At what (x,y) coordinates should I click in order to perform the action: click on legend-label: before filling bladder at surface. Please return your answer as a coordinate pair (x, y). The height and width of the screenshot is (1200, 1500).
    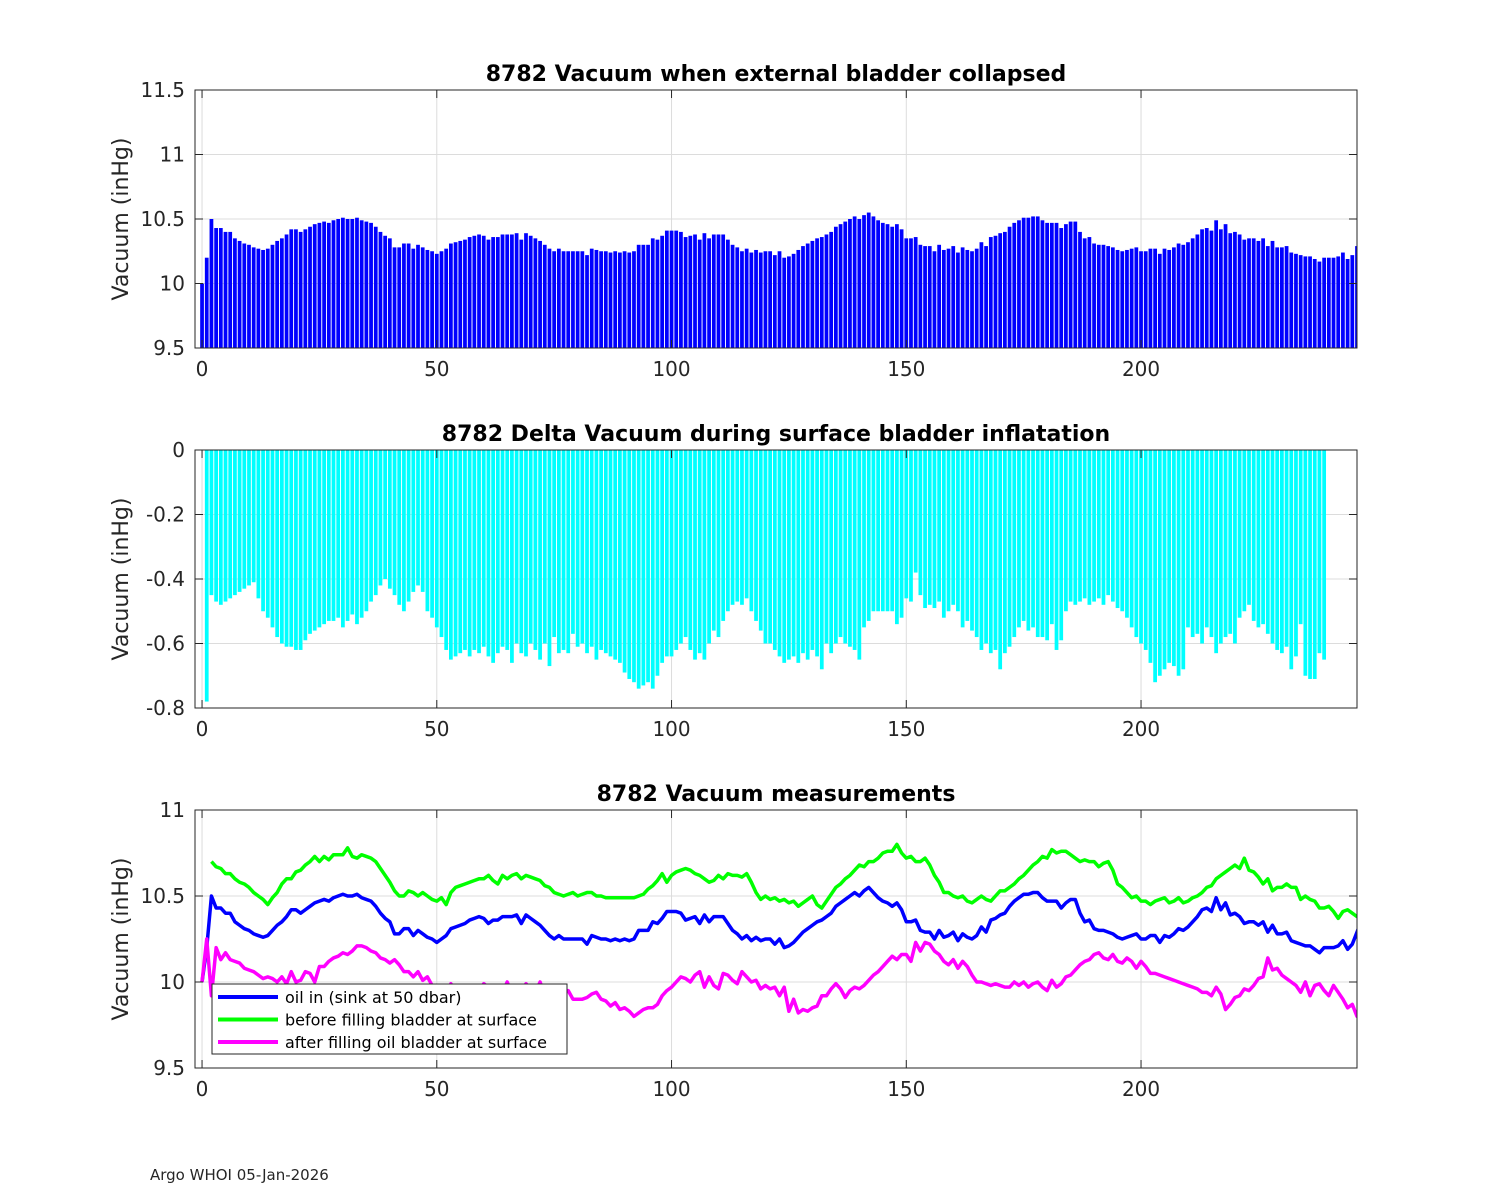
    Looking at the image, I should click on (411, 1020).